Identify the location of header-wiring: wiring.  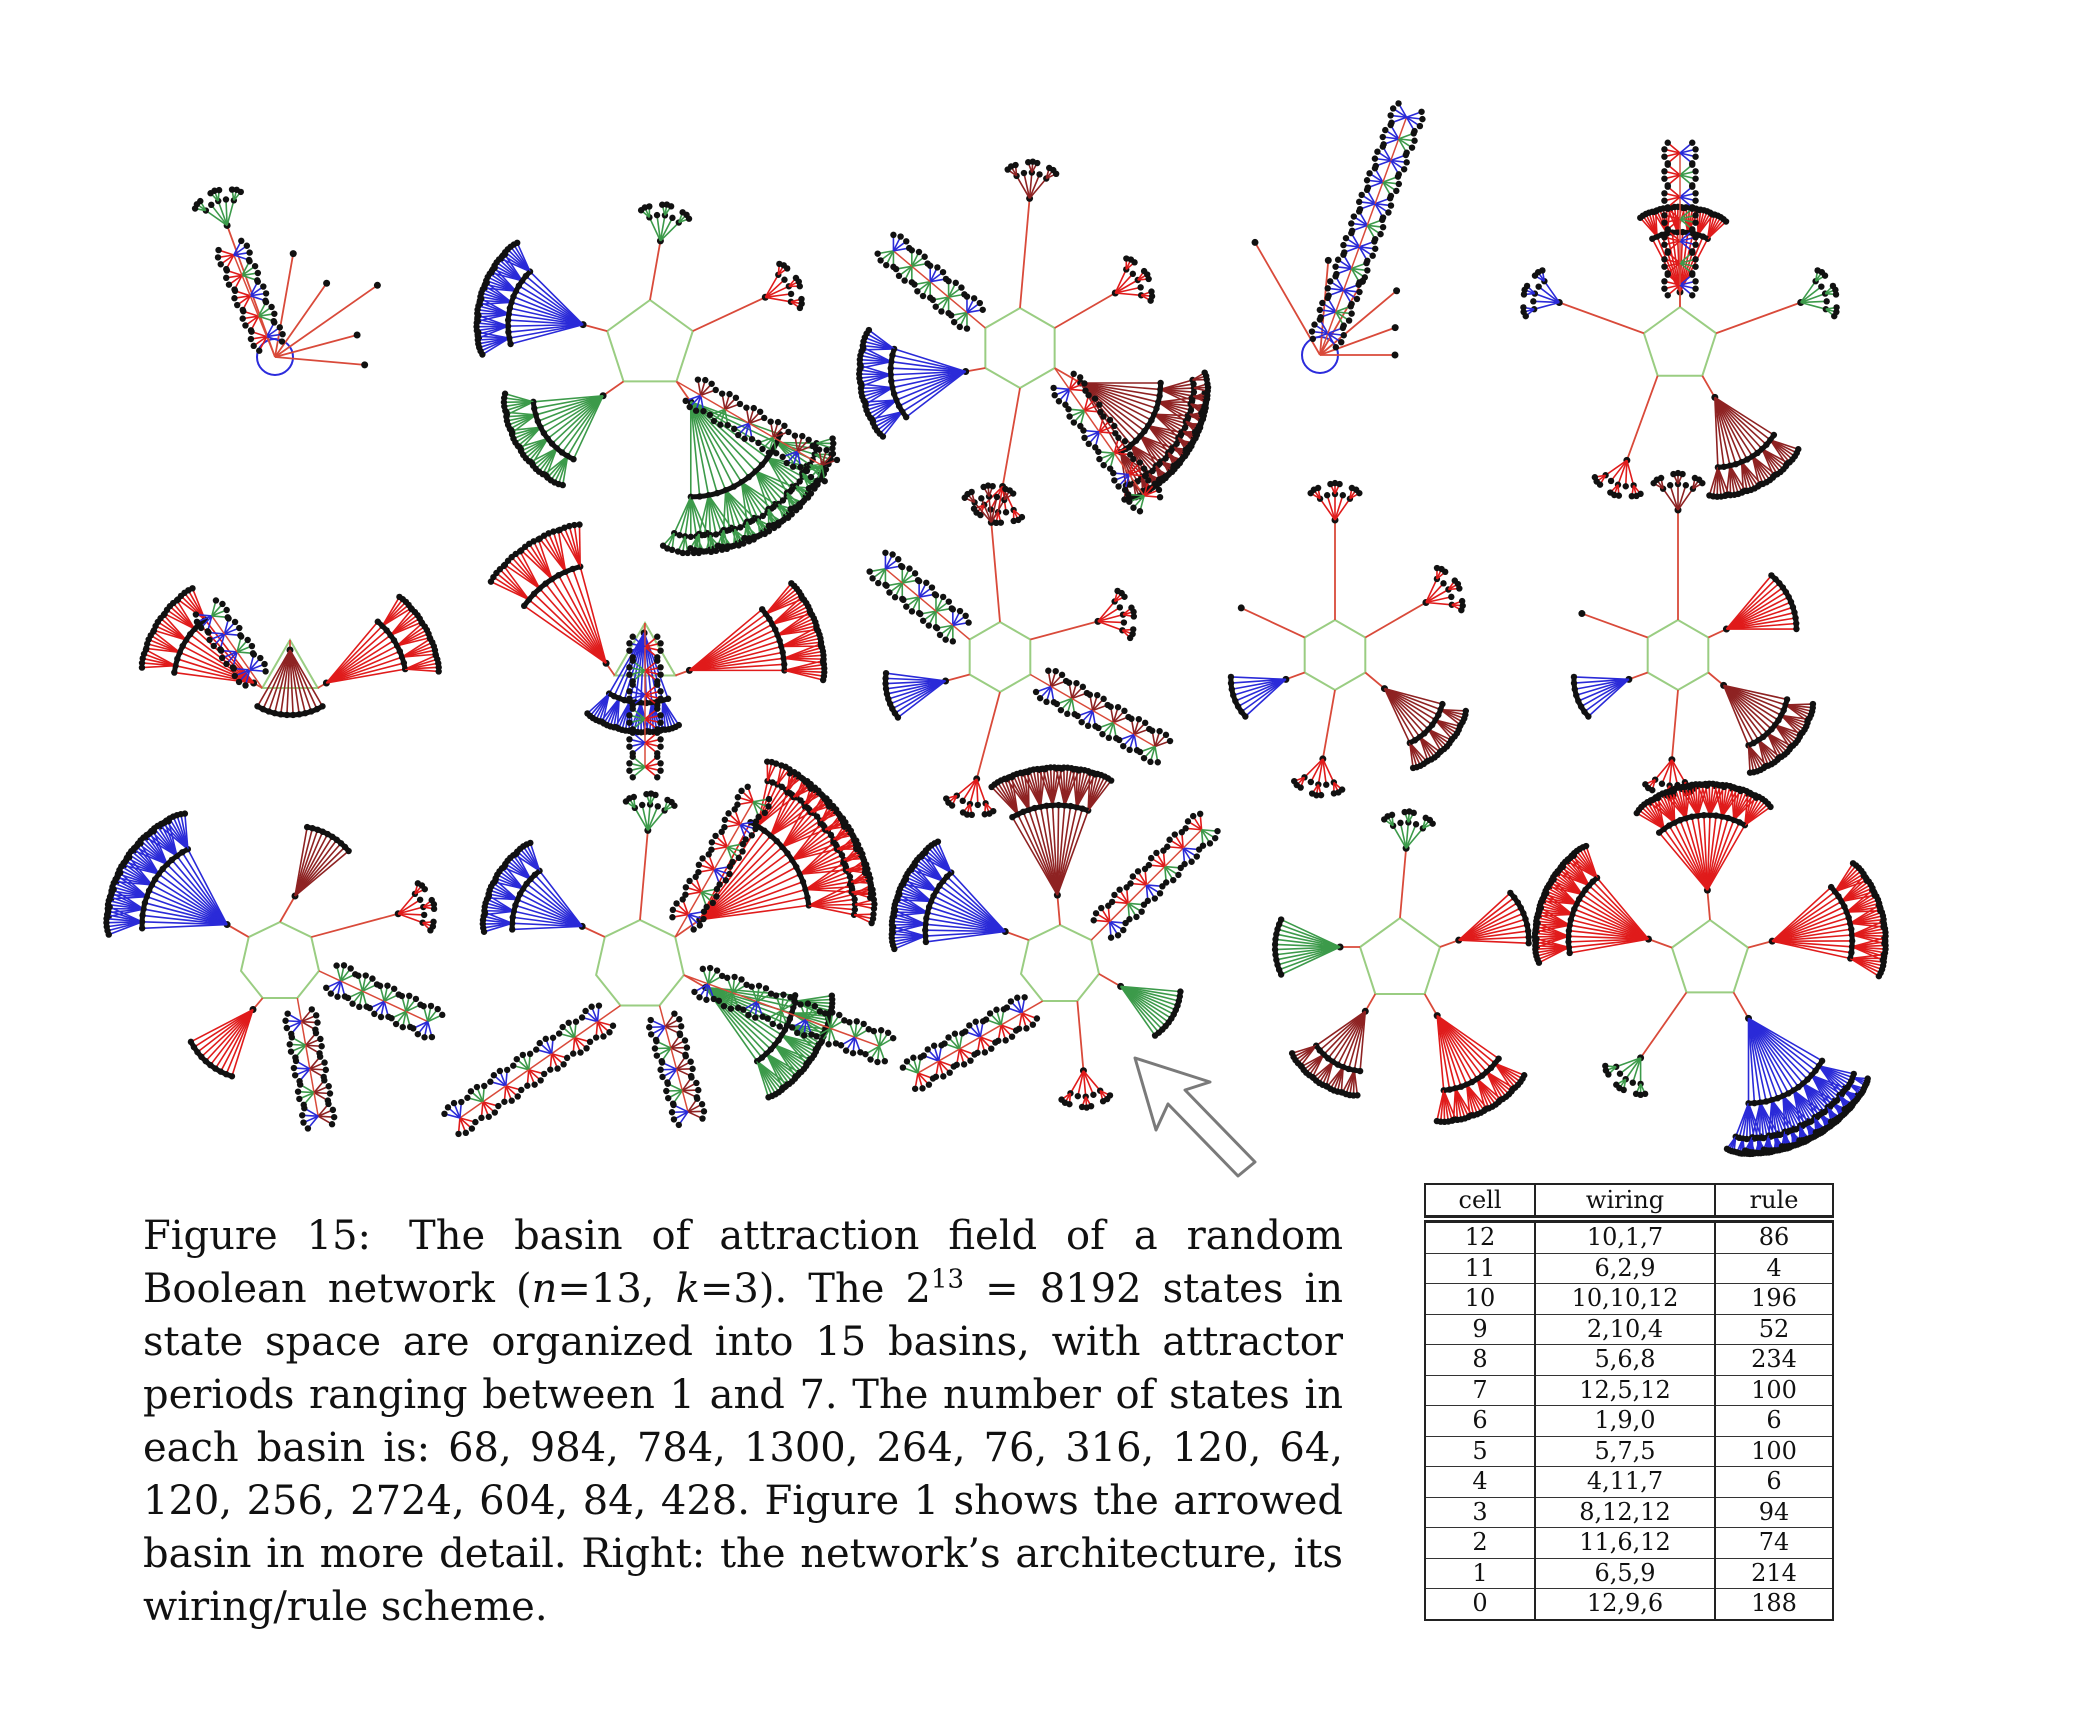
(1625, 1201).